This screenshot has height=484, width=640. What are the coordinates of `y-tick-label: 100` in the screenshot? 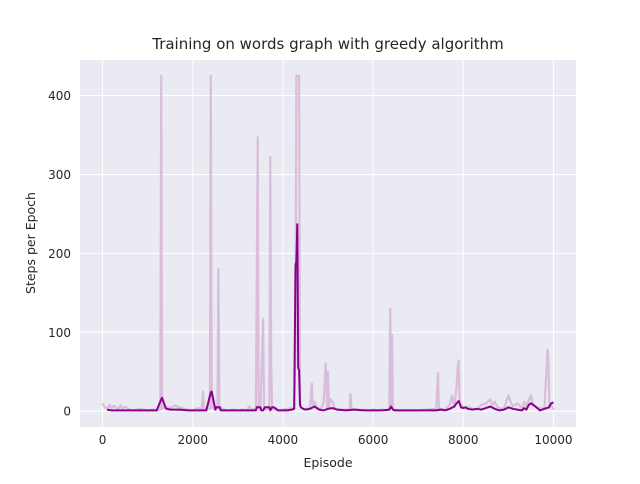 It's located at (59, 333).